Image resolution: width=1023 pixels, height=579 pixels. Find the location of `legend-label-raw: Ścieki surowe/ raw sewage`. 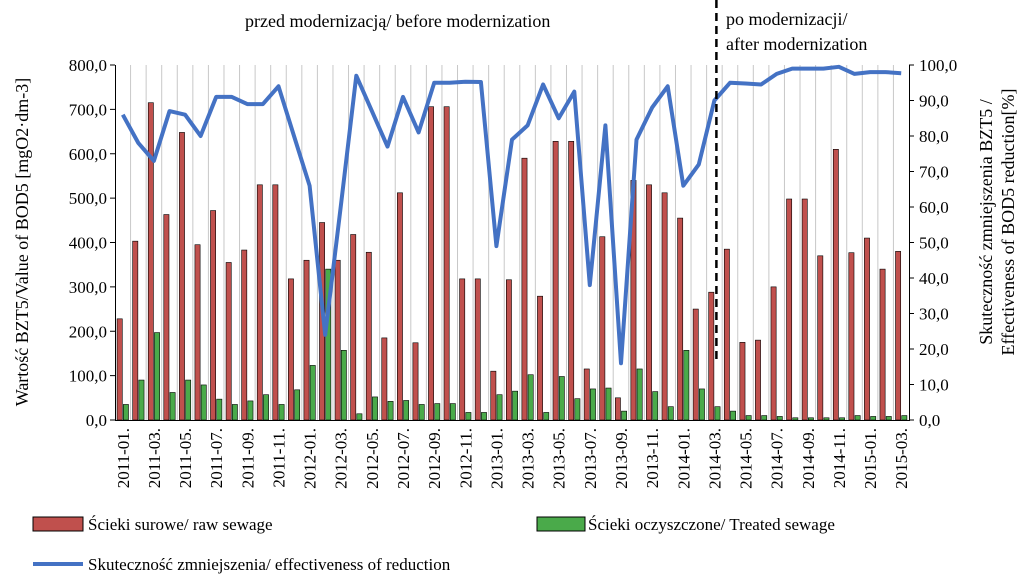

legend-label-raw: Ścieki surowe/ raw sewage is located at coordinates (180, 524).